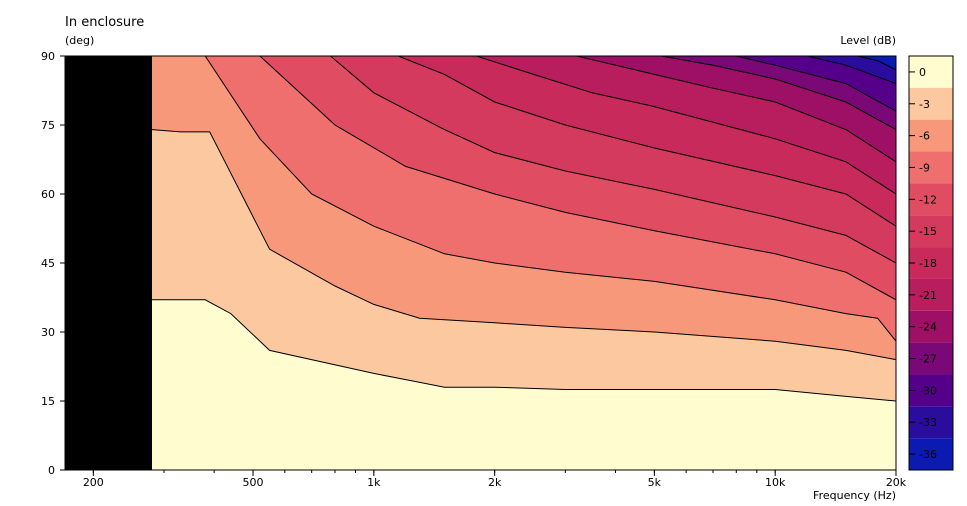 The width and height of the screenshot is (967, 506). What do you see at coordinates (928, 327) in the screenshot?
I see `legend-label: -24` at bounding box center [928, 327].